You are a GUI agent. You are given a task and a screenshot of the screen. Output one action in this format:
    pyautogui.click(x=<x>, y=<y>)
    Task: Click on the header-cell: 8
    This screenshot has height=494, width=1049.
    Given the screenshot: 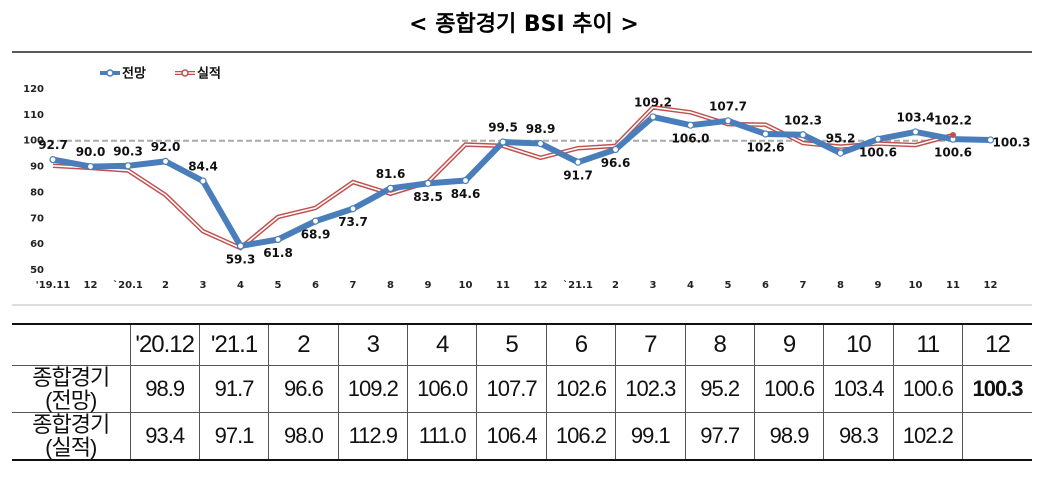 What is the action you would take?
    pyautogui.click(x=719, y=344)
    